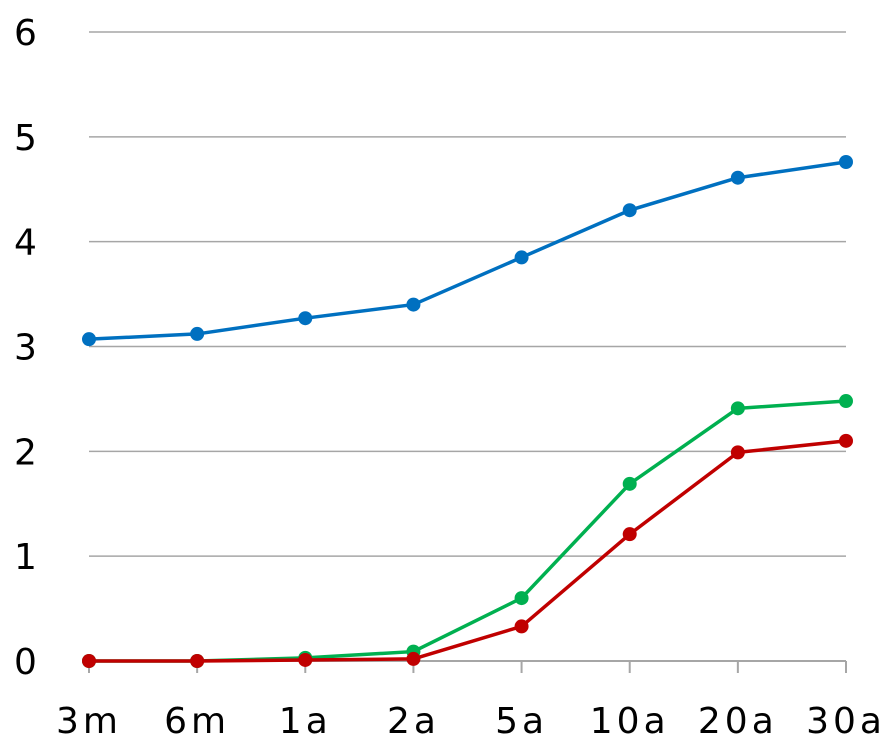 Image resolution: width=890 pixels, height=742 pixels. What do you see at coordinates (25, 557) in the screenshot?
I see `y-tick-label: 1` at bounding box center [25, 557].